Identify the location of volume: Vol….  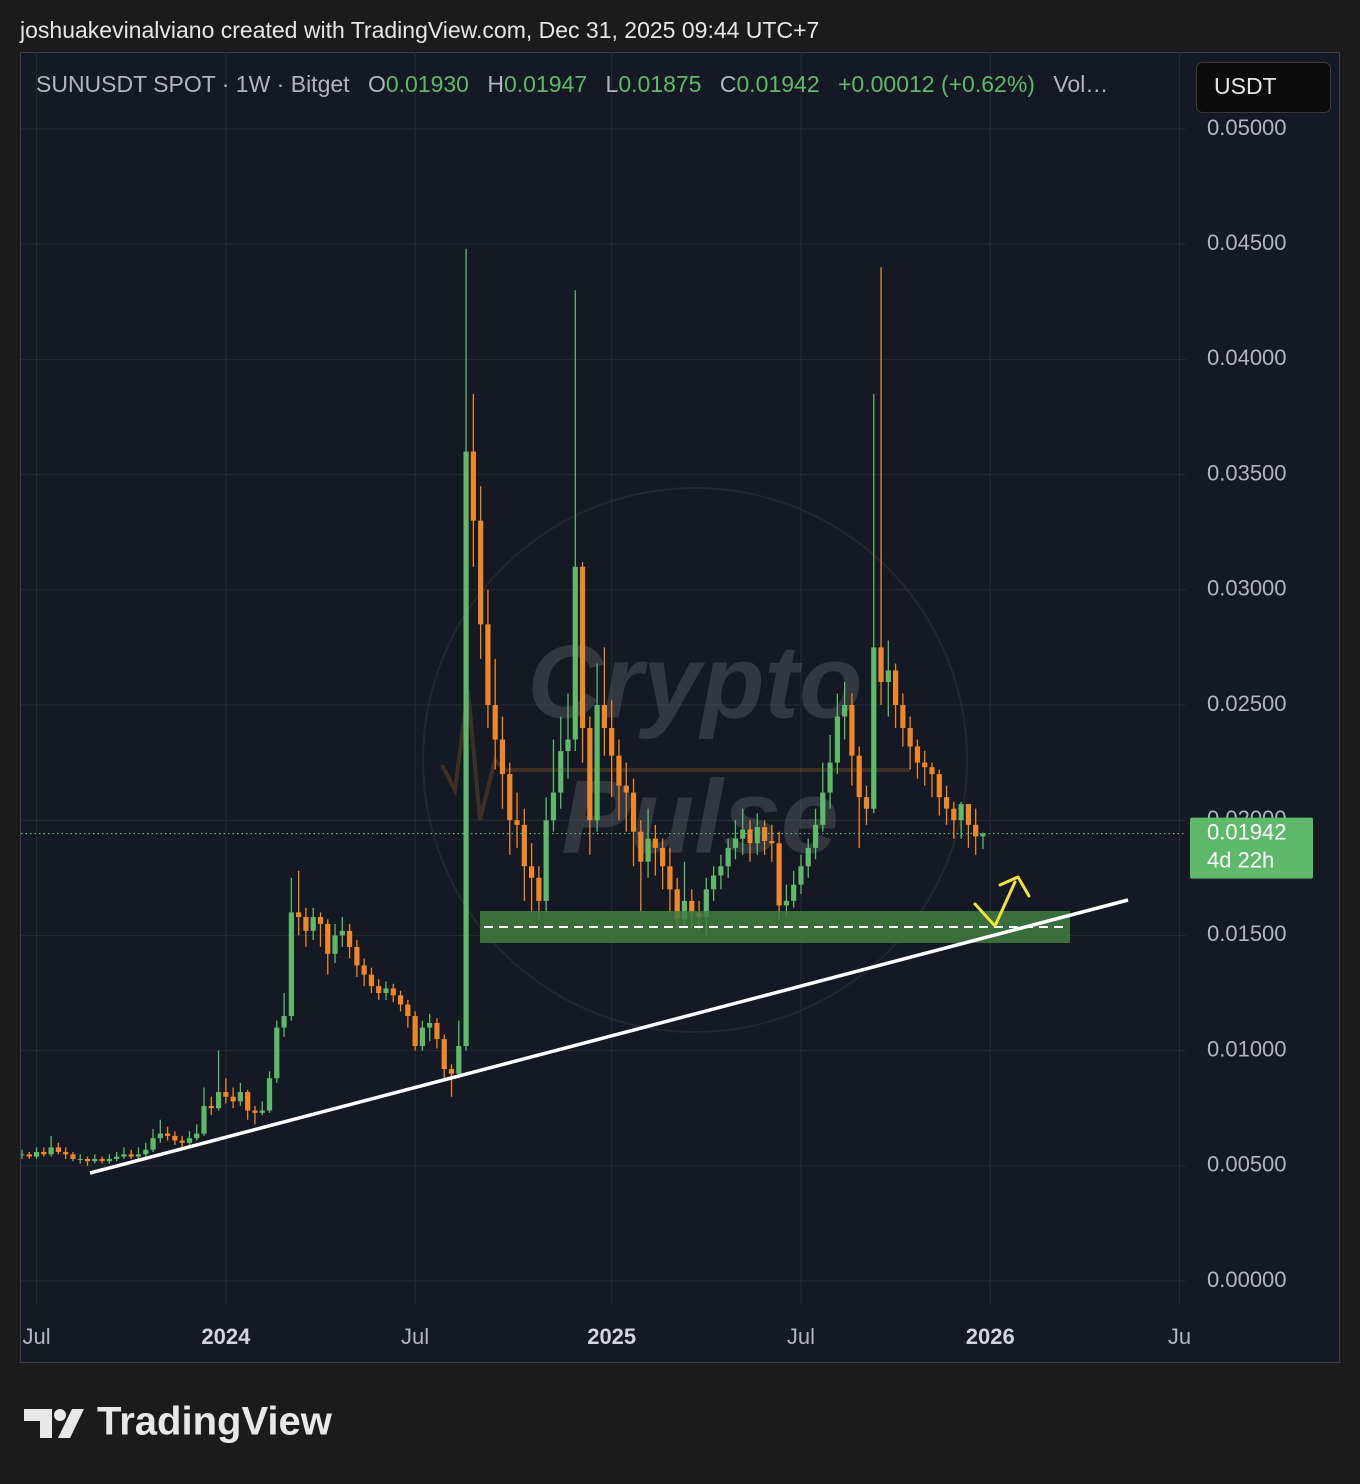
(1080, 84).